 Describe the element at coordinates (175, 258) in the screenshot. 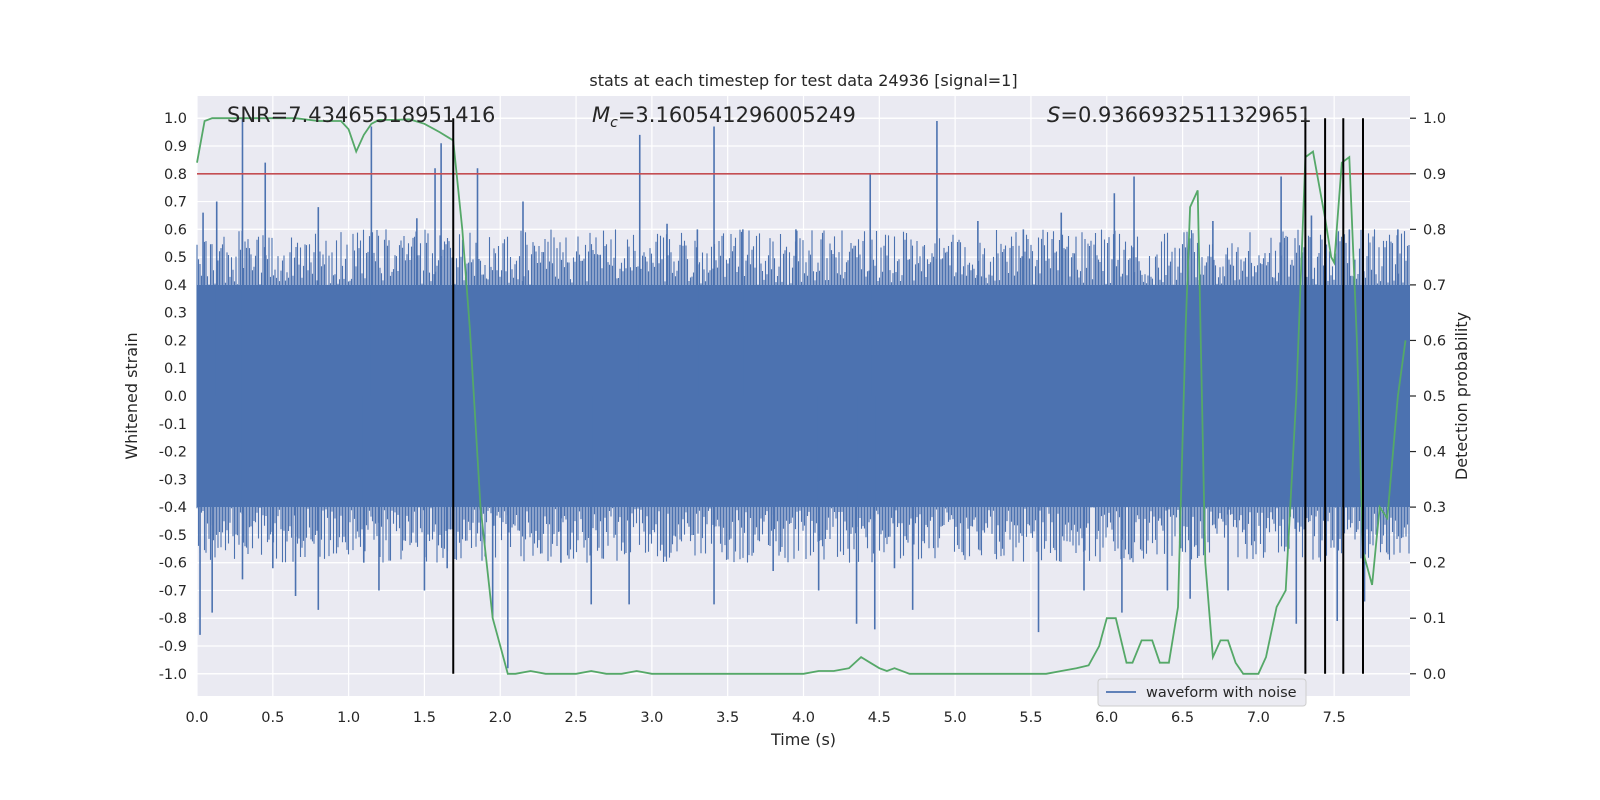

I see `y-tick-label: 0.5` at that location.